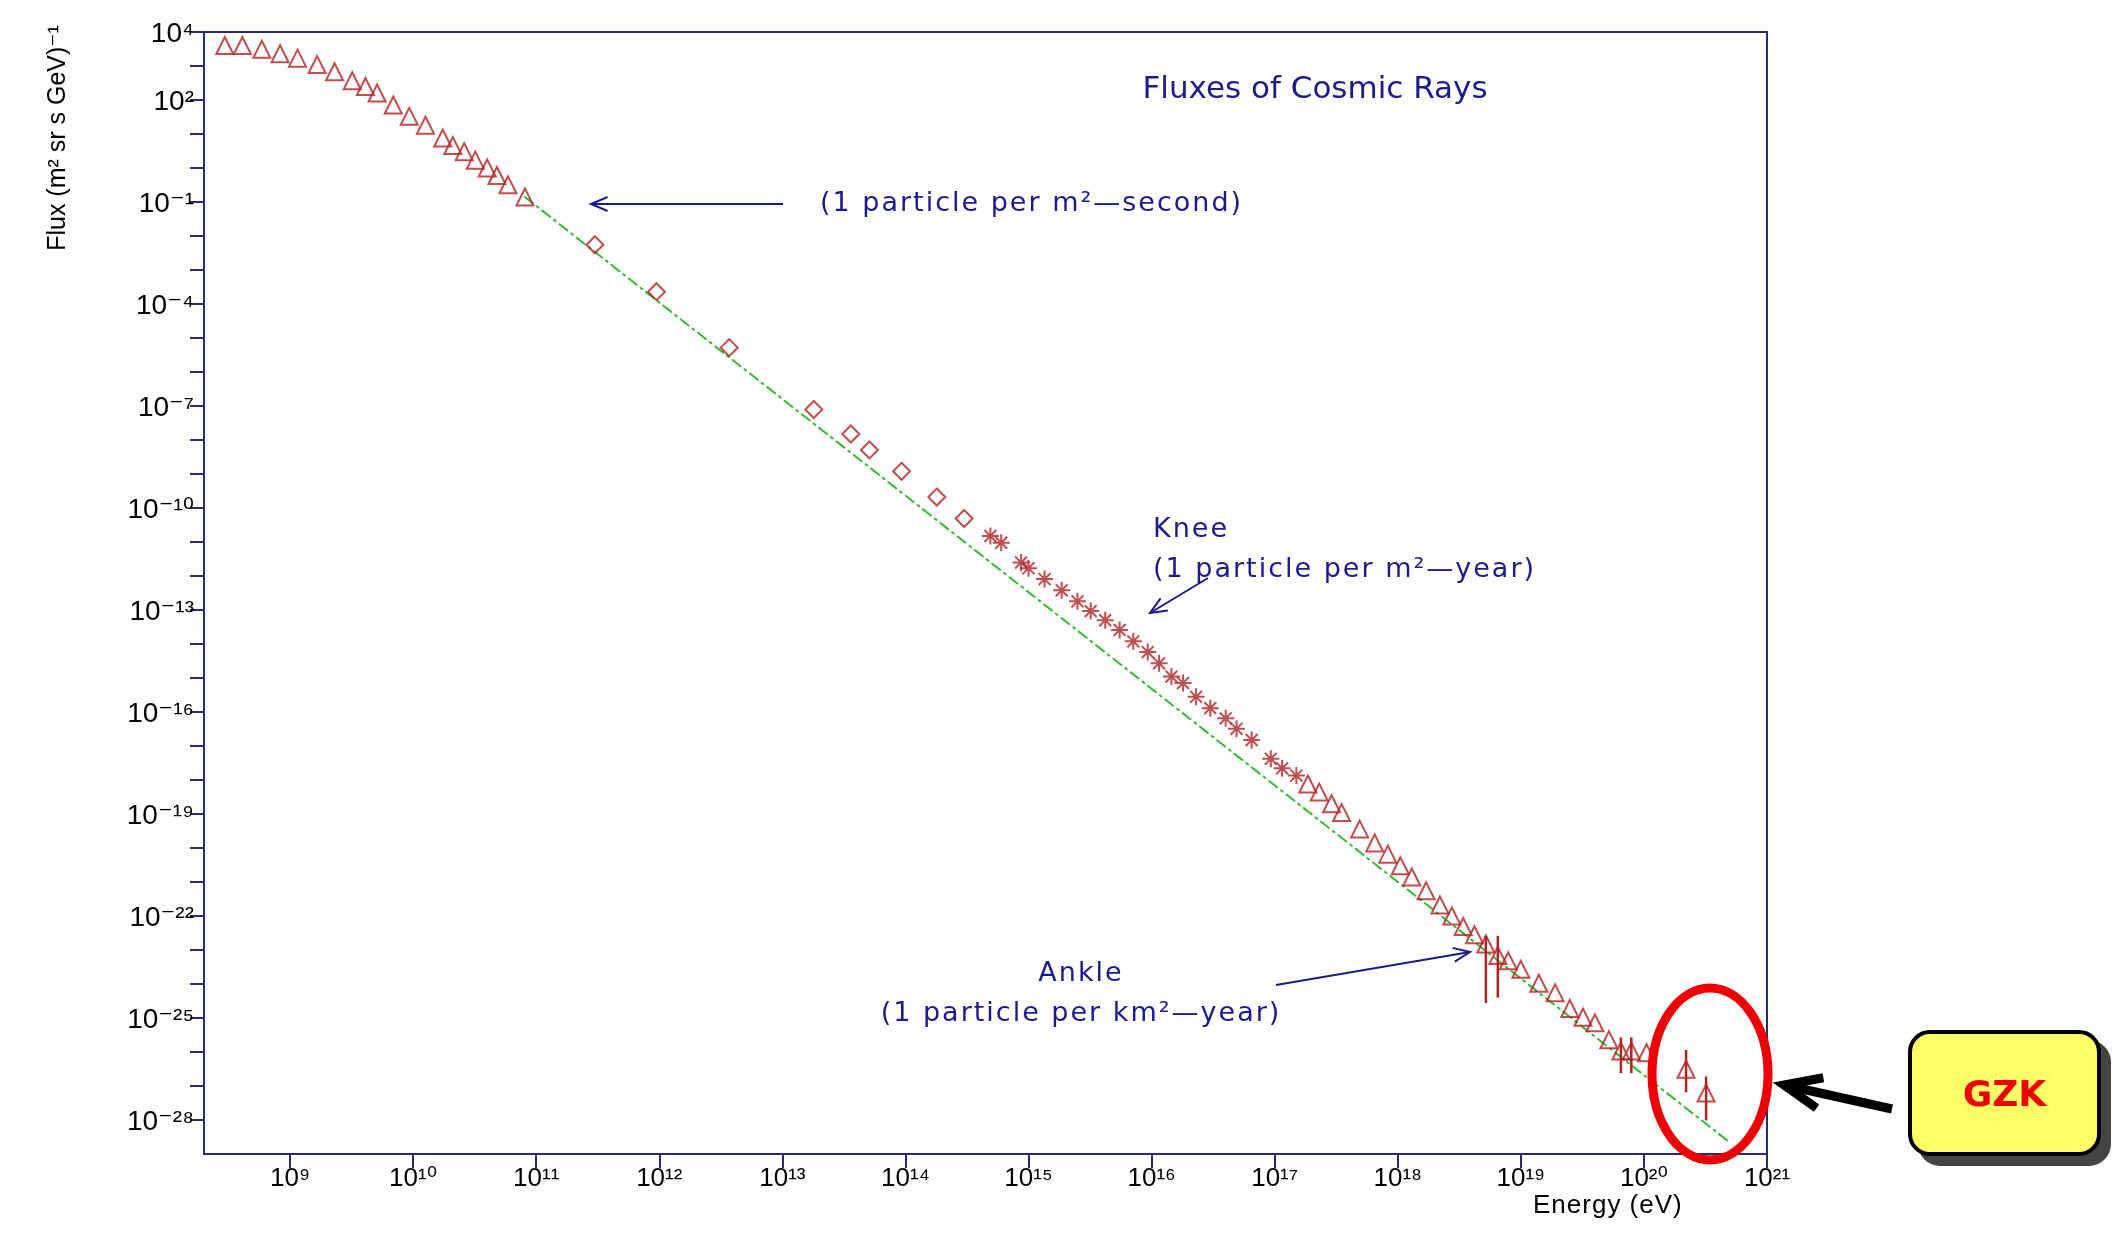  What do you see at coordinates (1151, 1177) in the screenshot?
I see `x-tick-label: 10¹⁶` at bounding box center [1151, 1177].